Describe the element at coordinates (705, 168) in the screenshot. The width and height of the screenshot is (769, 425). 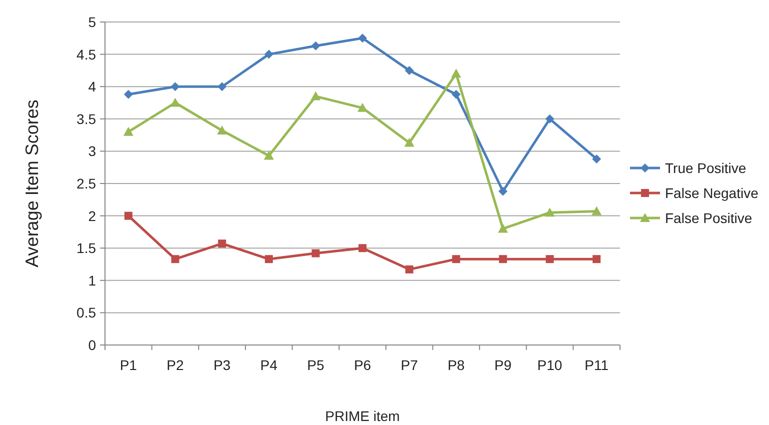
I see `legend-label: True Positive` at that location.